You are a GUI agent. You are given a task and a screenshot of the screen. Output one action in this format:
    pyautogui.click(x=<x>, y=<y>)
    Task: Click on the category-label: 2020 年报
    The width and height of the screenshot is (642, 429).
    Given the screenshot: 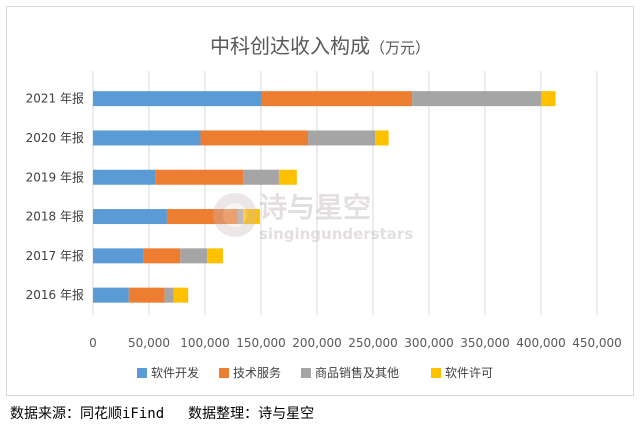 What is the action you would take?
    pyautogui.click(x=55, y=137)
    